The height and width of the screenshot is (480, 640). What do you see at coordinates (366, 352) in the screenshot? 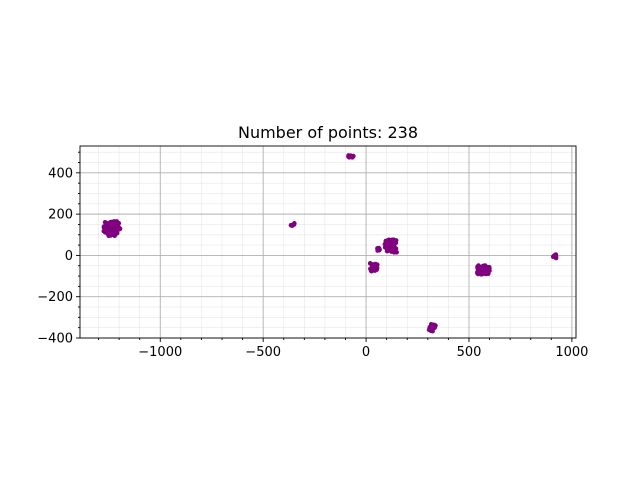
I see `x-tick-label: 0` at bounding box center [366, 352].